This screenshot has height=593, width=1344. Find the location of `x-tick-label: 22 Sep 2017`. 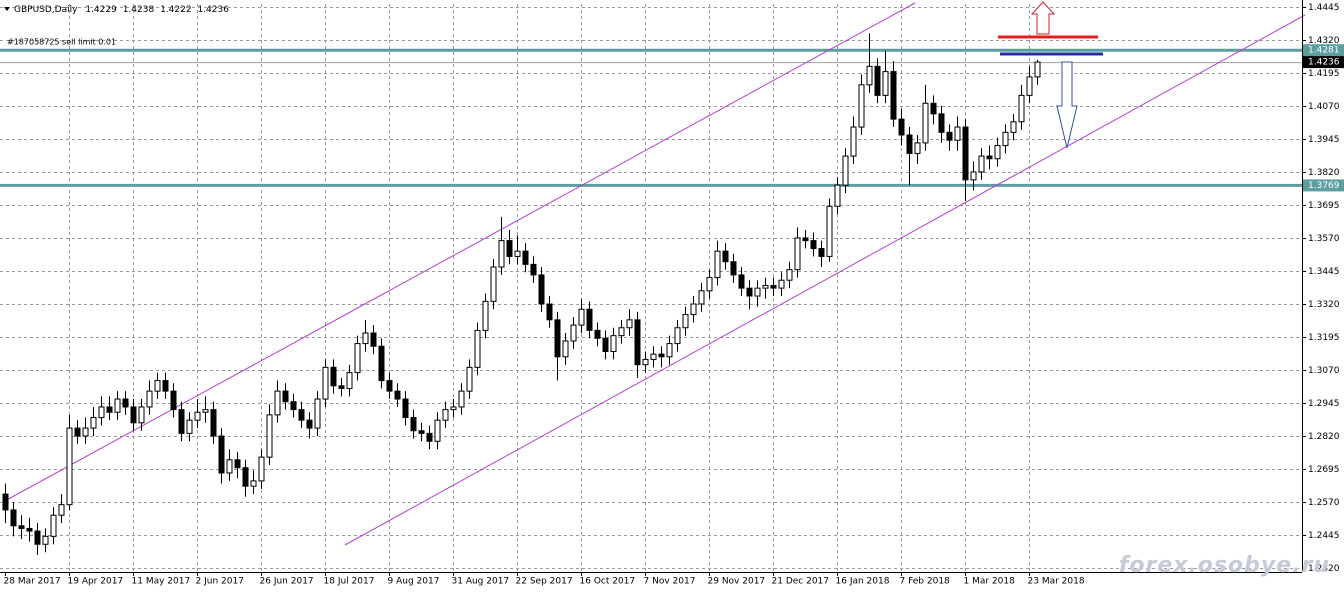

x-tick-label: 22 Sep 2017 is located at coordinates (544, 582).